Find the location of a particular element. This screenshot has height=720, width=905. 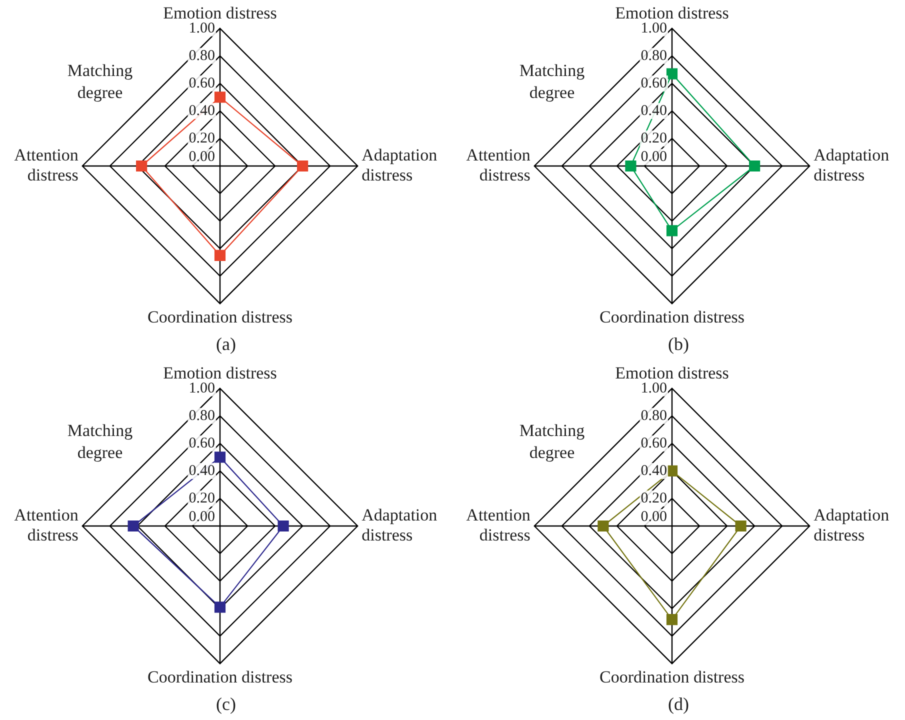

text: (c) is located at coordinates (226, 704).